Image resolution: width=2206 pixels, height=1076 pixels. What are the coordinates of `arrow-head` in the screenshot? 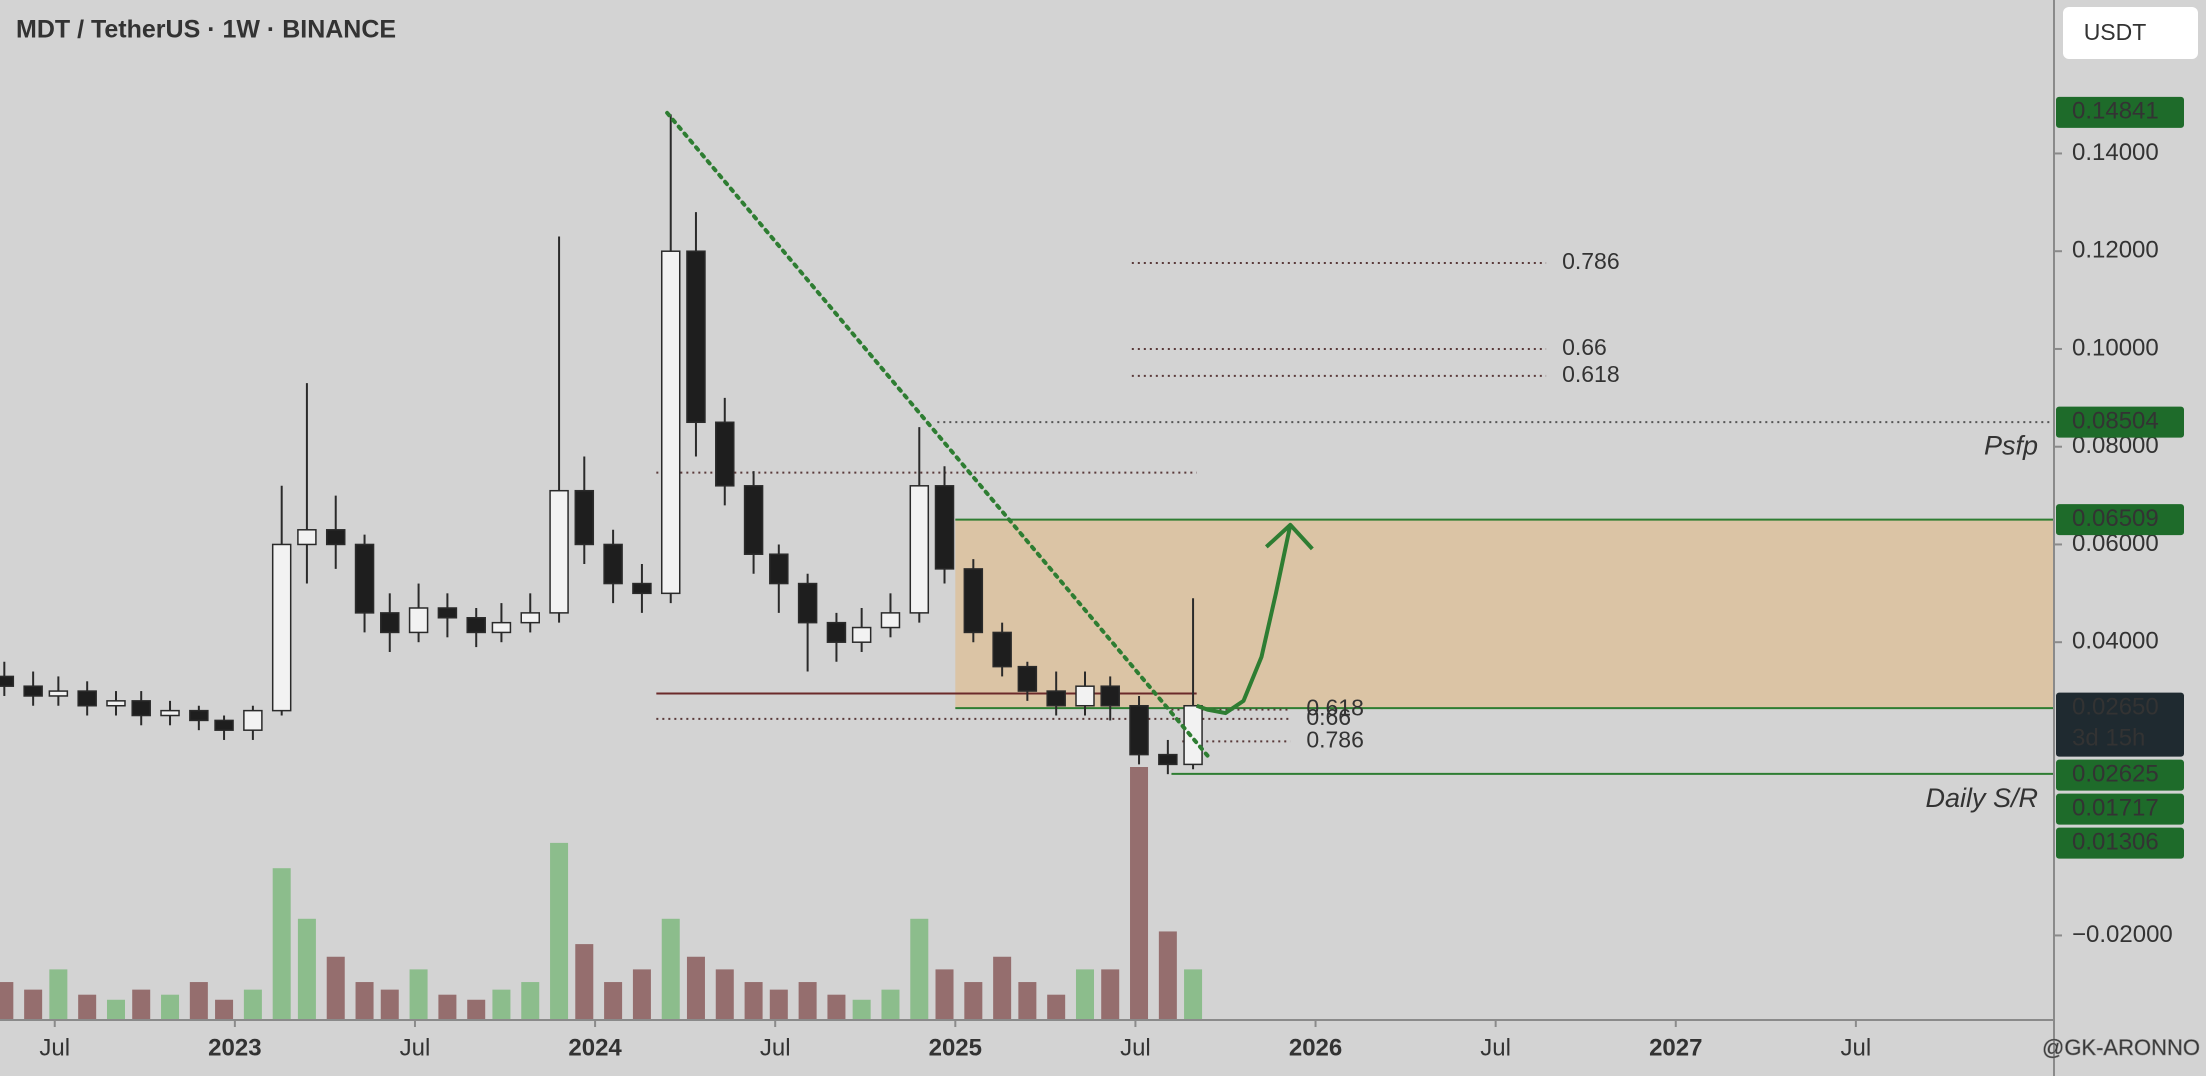 It's located at (1289, 536).